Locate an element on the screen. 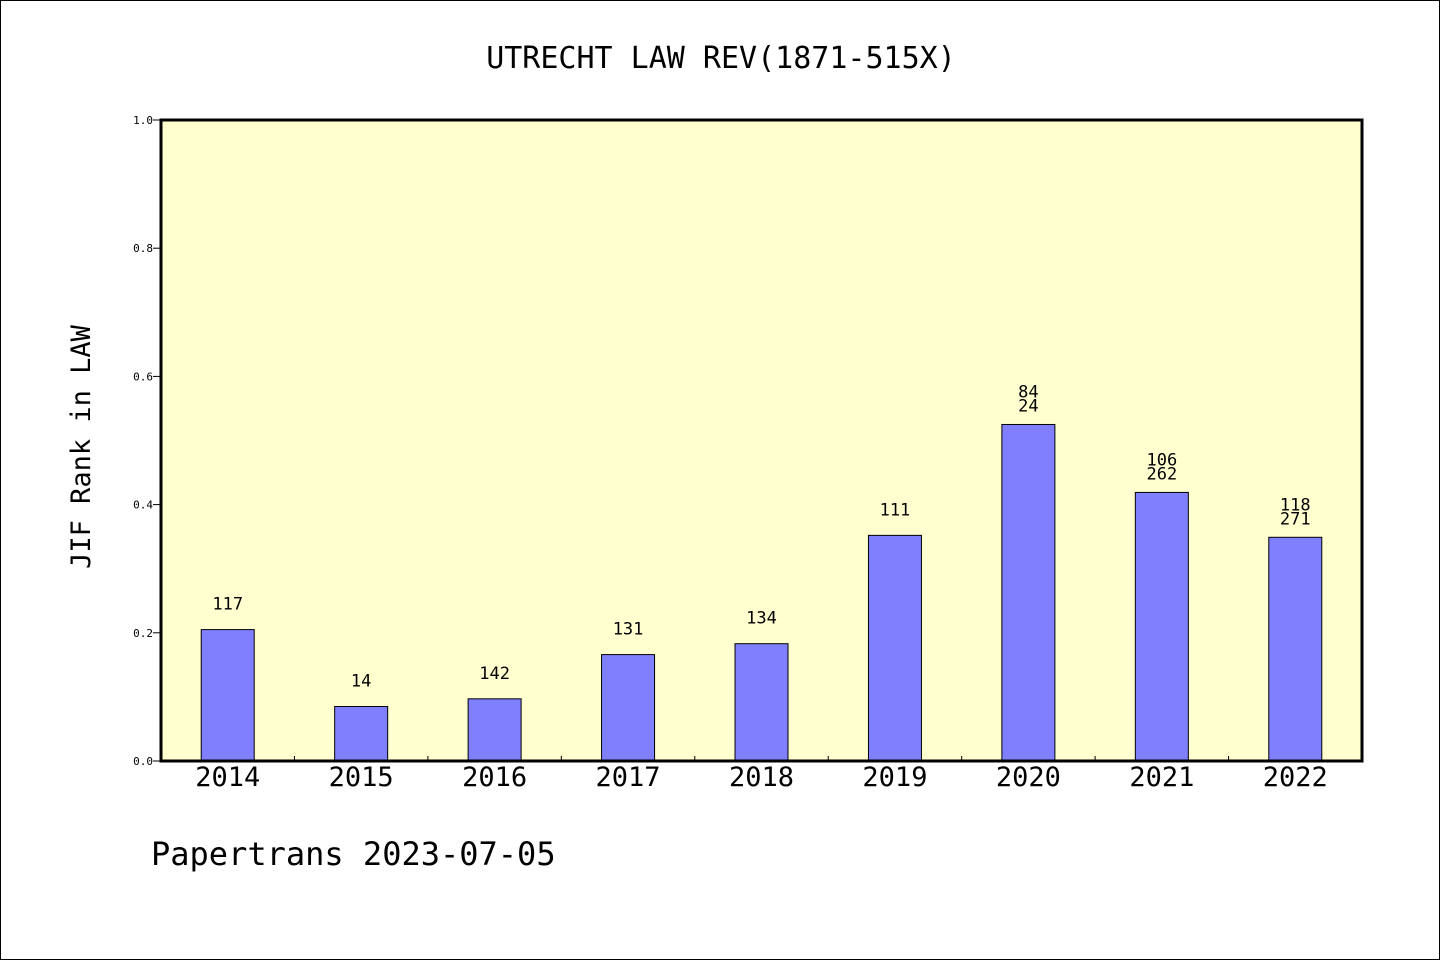  watermark-text: Papertrans 2023-07-05 is located at coordinates (353, 854).